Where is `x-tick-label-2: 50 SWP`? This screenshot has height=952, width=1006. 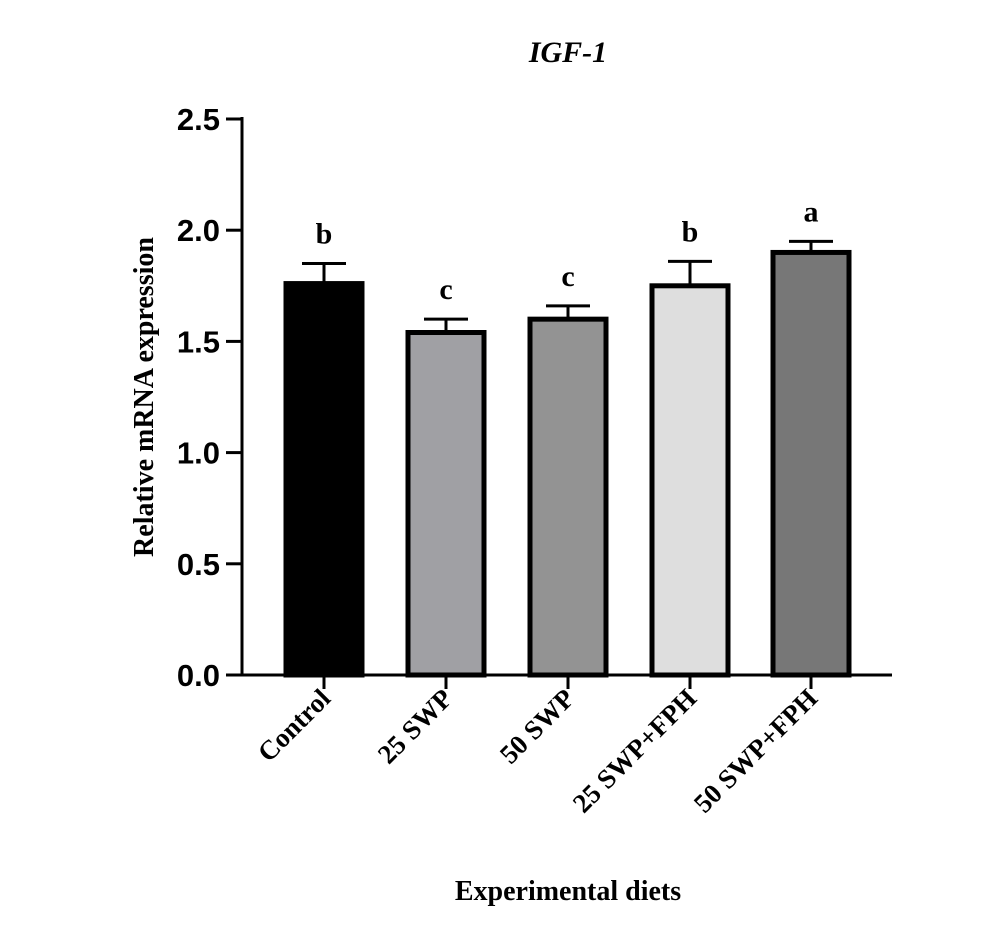
x-tick-label-2: 50 SWP is located at coordinates (537, 726).